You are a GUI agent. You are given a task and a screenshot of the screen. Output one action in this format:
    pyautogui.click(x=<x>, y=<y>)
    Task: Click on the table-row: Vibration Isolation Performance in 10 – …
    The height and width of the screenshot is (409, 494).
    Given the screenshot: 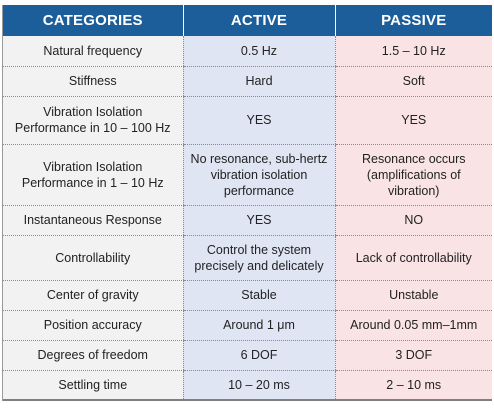 What is the action you would take?
    pyautogui.click(x=247, y=120)
    